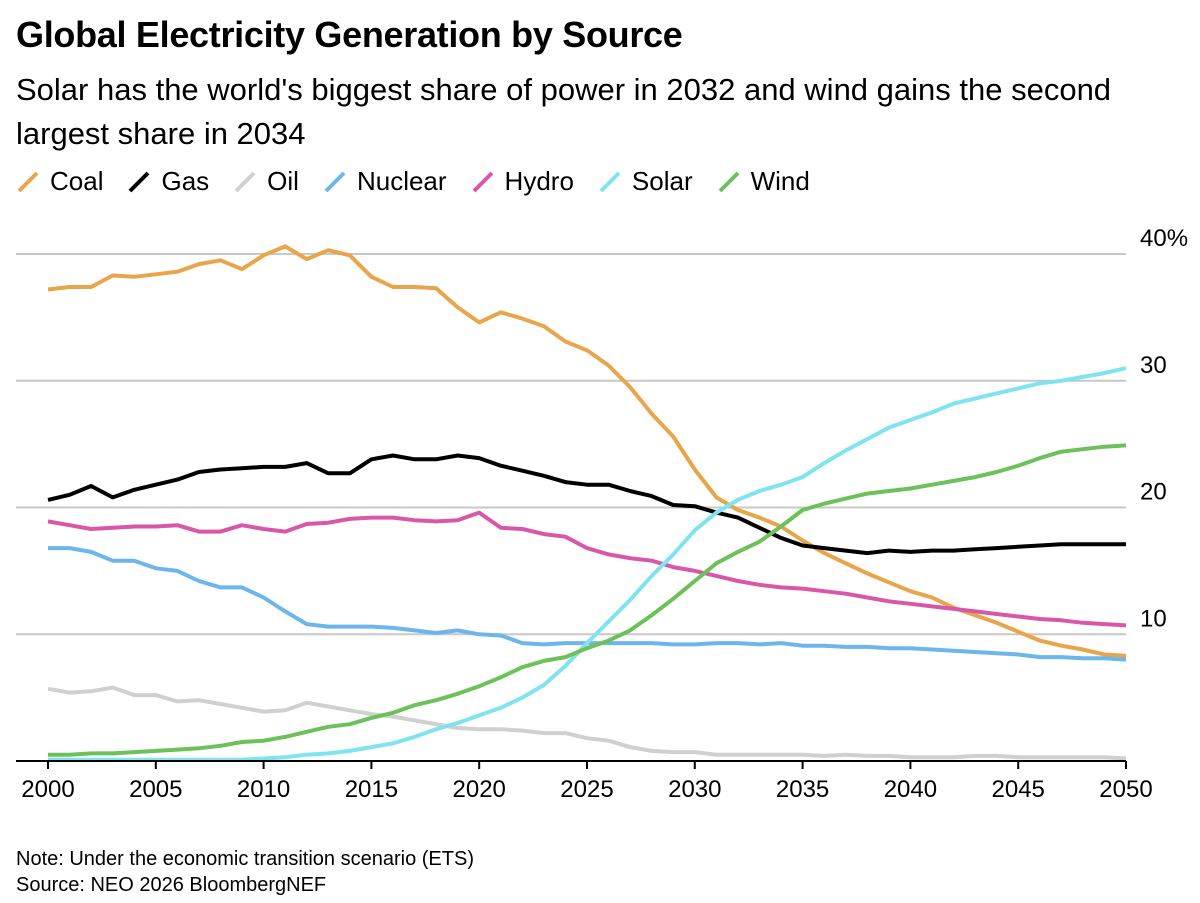 Image resolution: width=1200 pixels, height=903 pixels. I want to click on legend-swatch-gas, so click(139, 181).